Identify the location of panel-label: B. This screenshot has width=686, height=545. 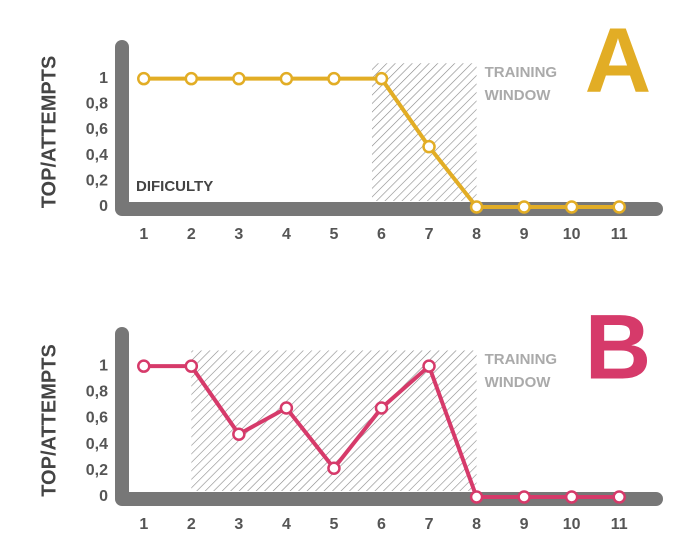
(618, 347).